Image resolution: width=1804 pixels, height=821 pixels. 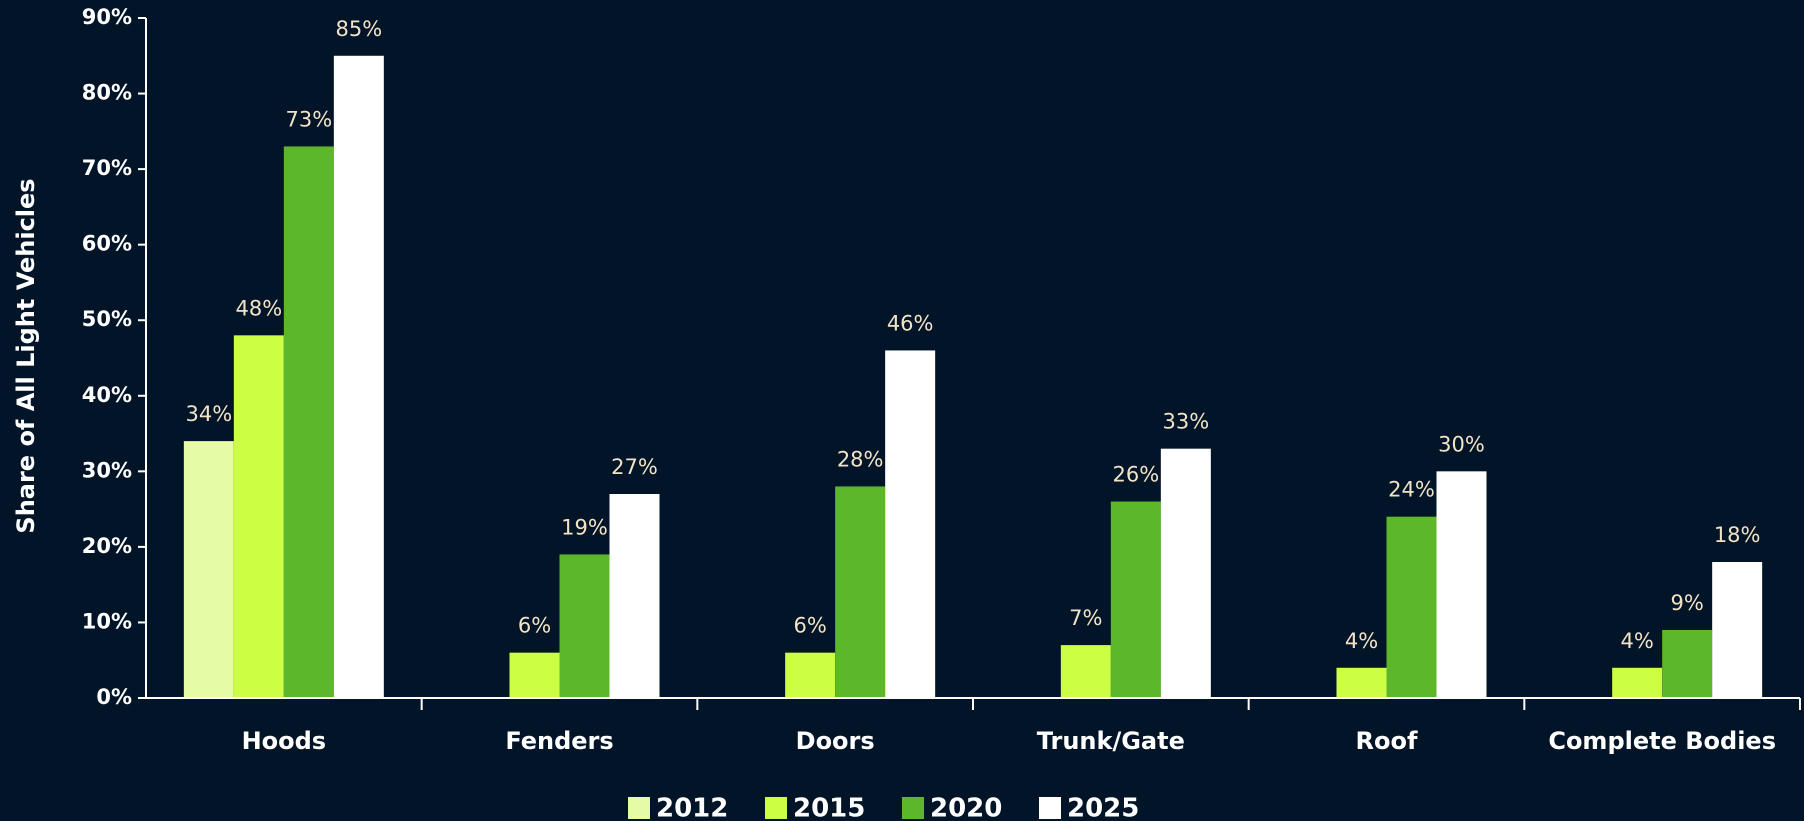 What do you see at coordinates (308, 119) in the screenshot?
I see `value-label: 73%` at bounding box center [308, 119].